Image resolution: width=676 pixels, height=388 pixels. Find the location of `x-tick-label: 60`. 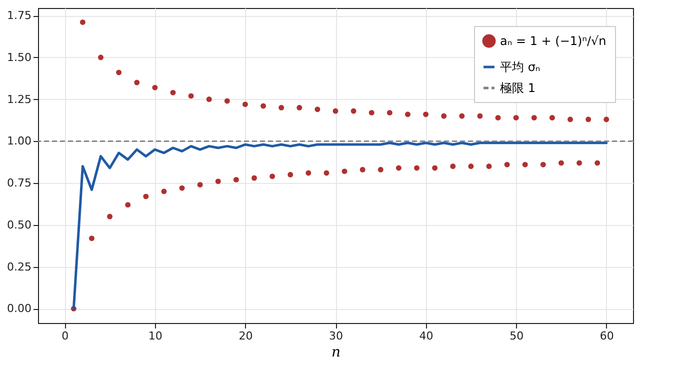

x-tick-label: 60 is located at coordinates (607, 336).